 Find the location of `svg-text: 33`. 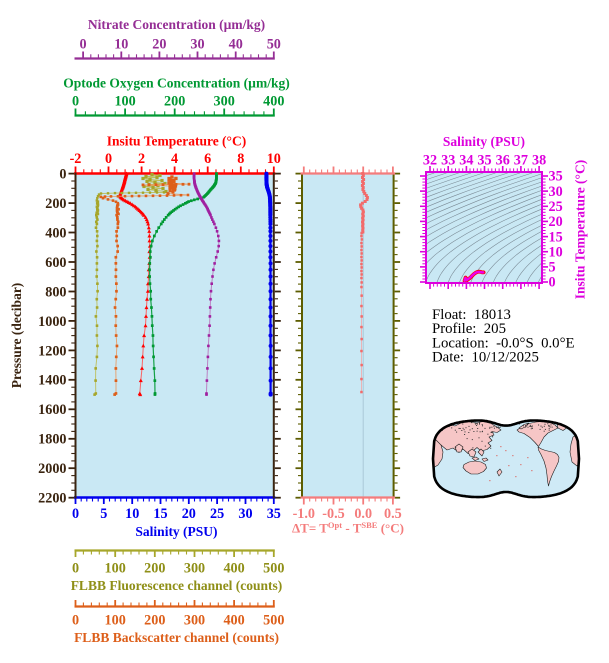

svg-text: 33 is located at coordinates (448, 160).